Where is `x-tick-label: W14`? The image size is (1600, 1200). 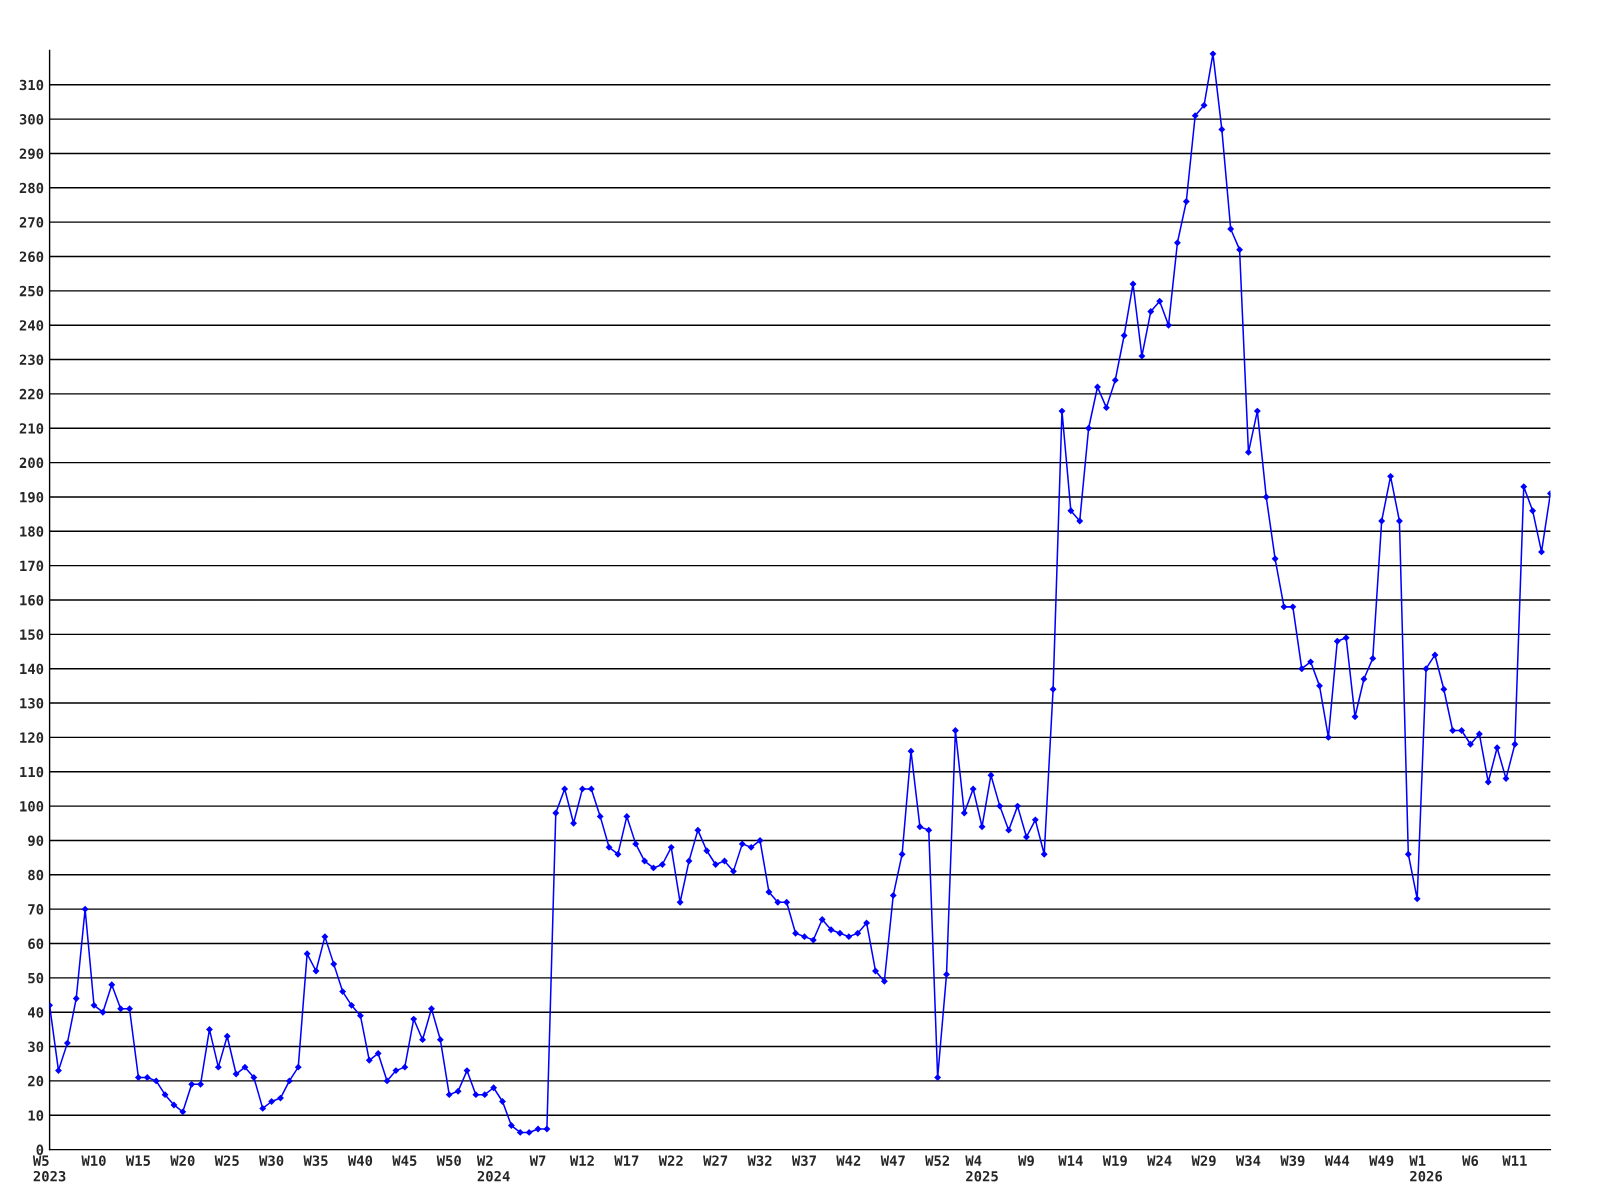 x-tick-label: W14 is located at coordinates (1070, 1160).